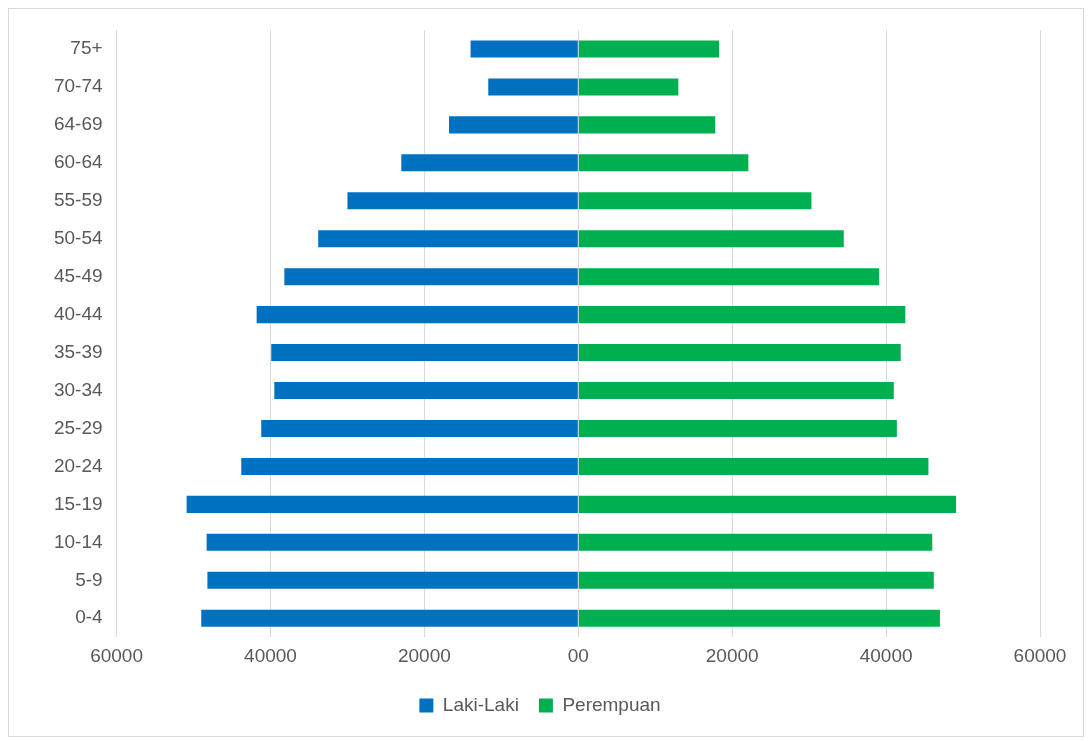  I want to click on legend-label: Perempuan, so click(611, 704).